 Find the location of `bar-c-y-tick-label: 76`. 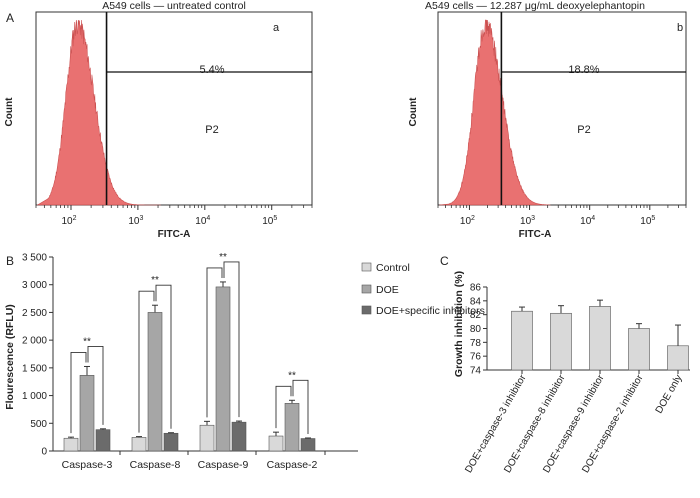

bar-c-y-tick-label: 76 is located at coordinates (476, 357).